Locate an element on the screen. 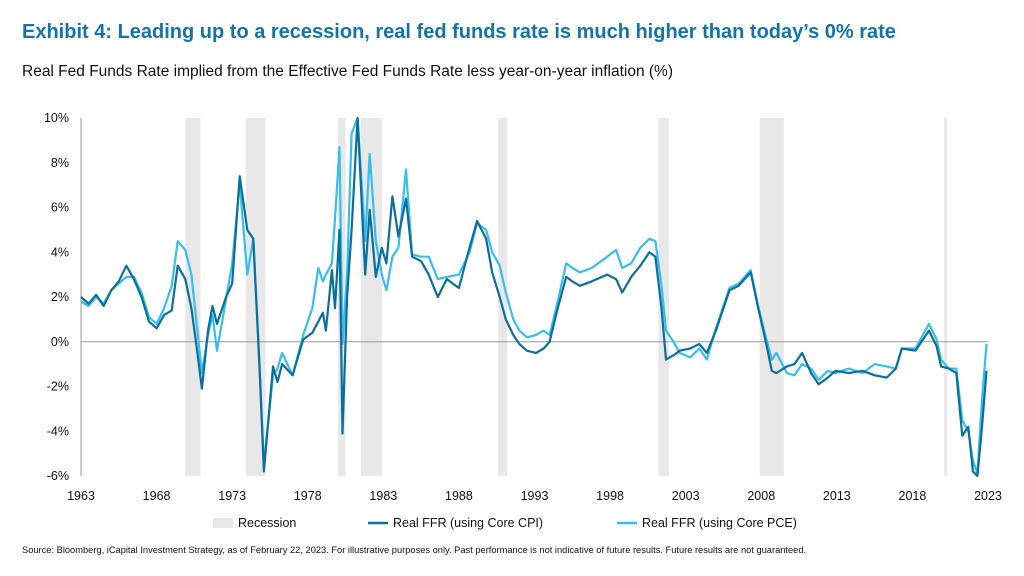 The image size is (1024, 576). y-tick-label: -6% is located at coordinates (58, 476).